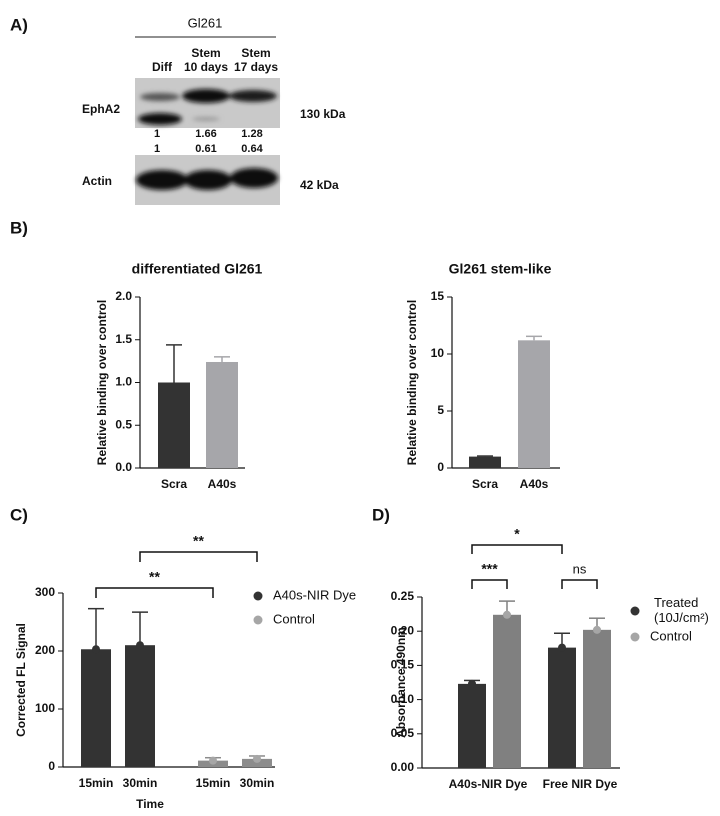 The width and height of the screenshot is (720, 816). Describe the element at coordinates (580, 568) in the screenshot. I see `significance-label: ns` at that location.